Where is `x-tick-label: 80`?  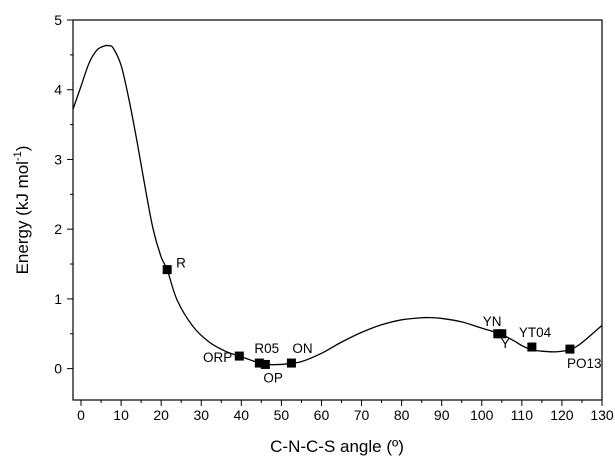 x-tick-label: 80 is located at coordinates (402, 415).